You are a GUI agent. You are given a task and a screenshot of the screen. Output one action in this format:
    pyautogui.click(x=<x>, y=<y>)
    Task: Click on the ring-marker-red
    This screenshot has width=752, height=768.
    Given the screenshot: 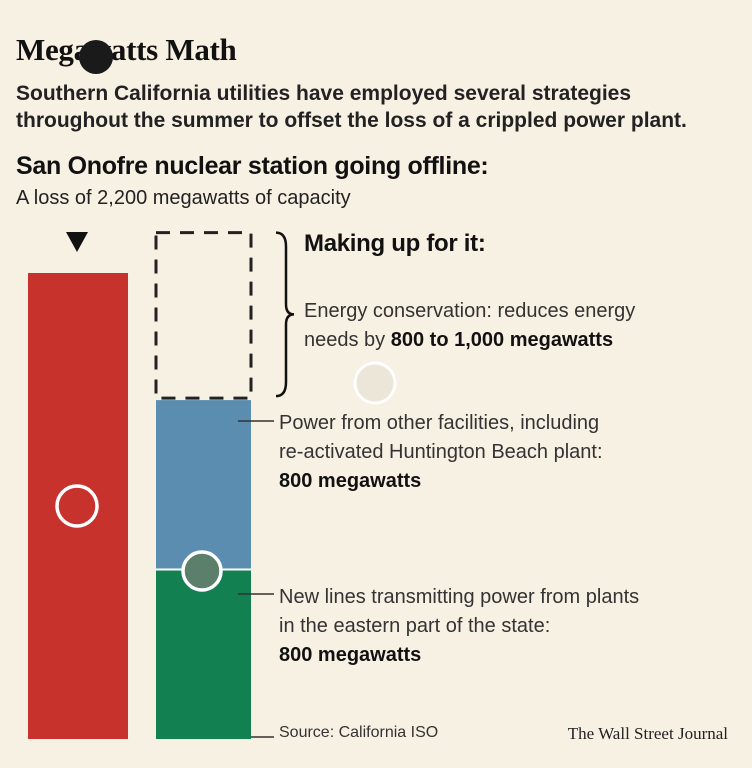 What is the action you would take?
    pyautogui.click(x=77, y=506)
    